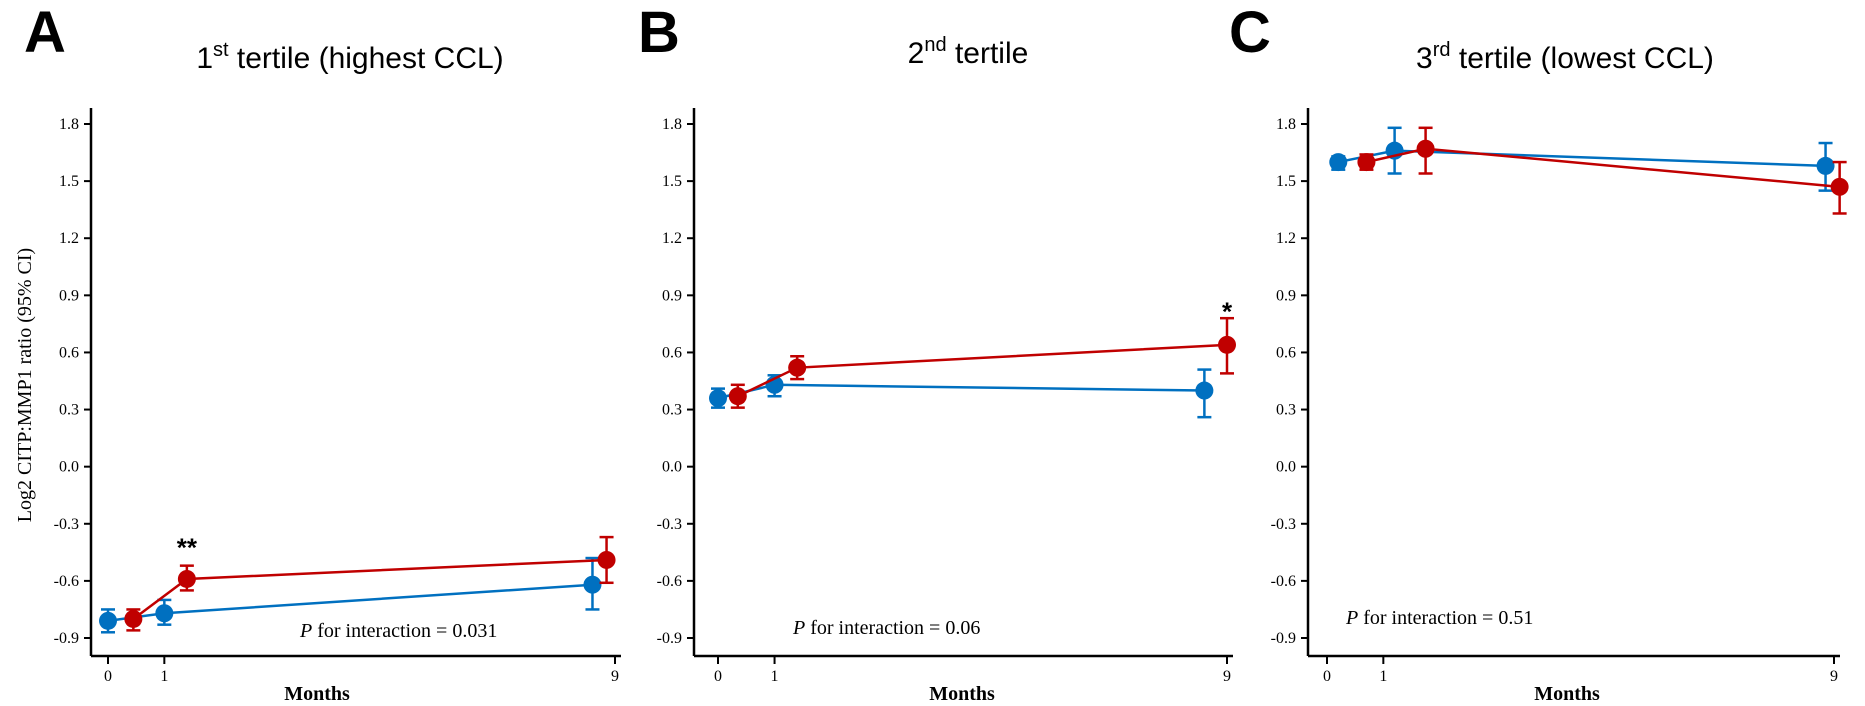 The image size is (1865, 706). Describe the element at coordinates (187, 548) in the screenshot. I see `significance-marker: **` at that location.